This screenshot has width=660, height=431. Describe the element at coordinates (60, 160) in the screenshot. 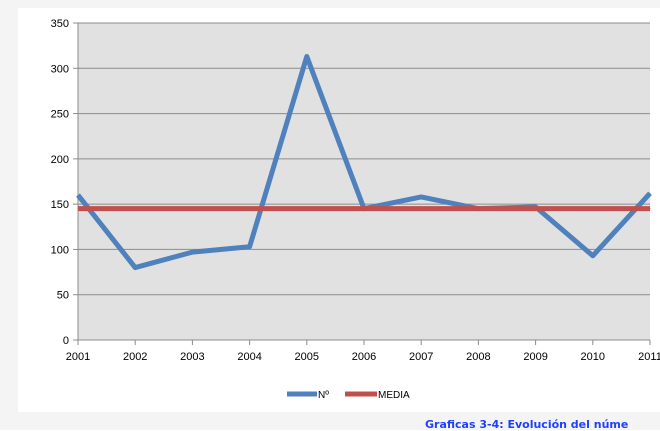

I see `y-tick-label: 200` at that location.